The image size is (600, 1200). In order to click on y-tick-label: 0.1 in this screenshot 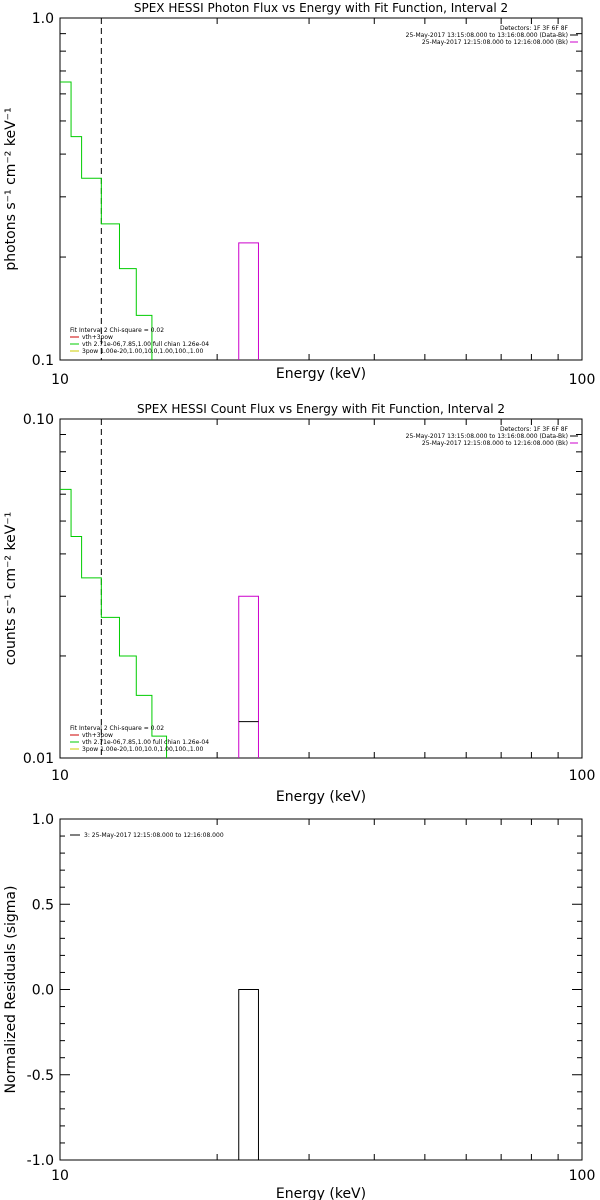, I will do `click(43, 361)`.